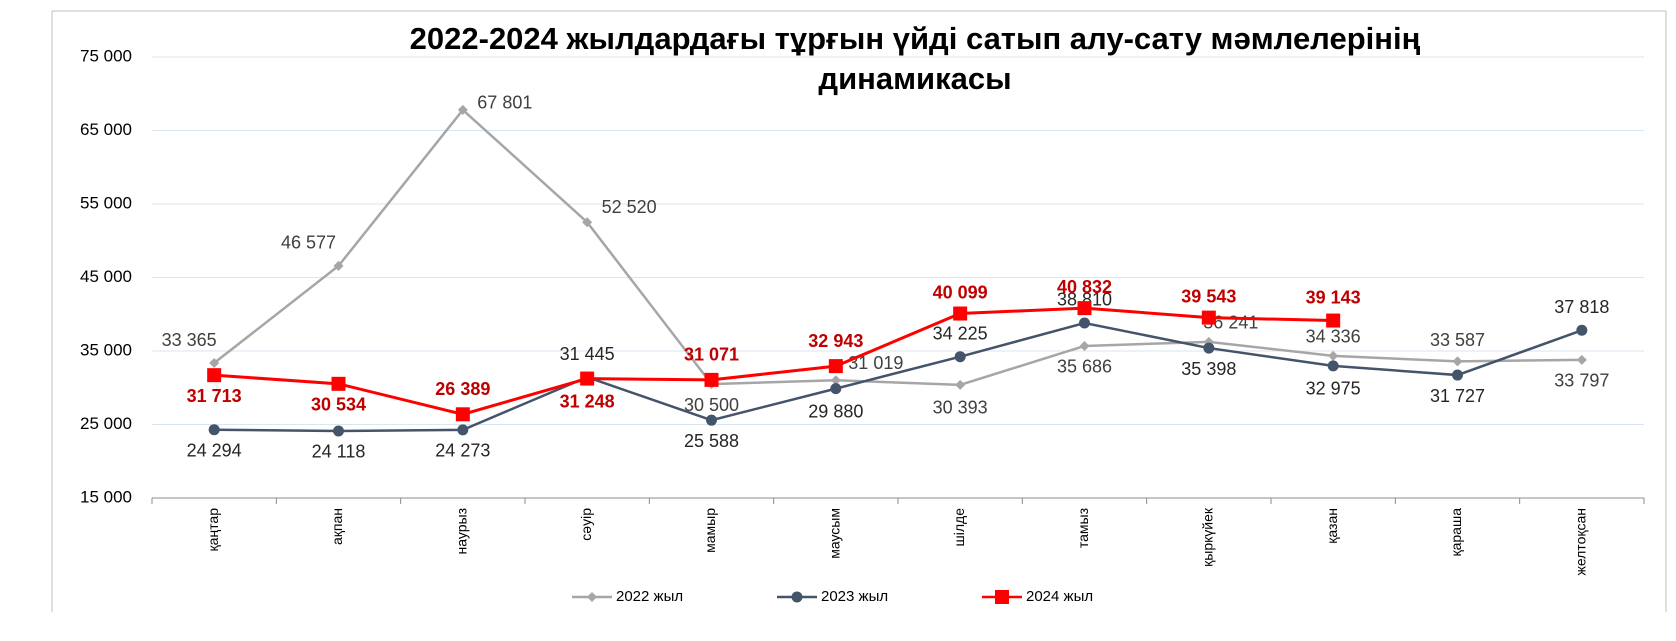  I want to click on data-label: 32 975, so click(1333, 389).